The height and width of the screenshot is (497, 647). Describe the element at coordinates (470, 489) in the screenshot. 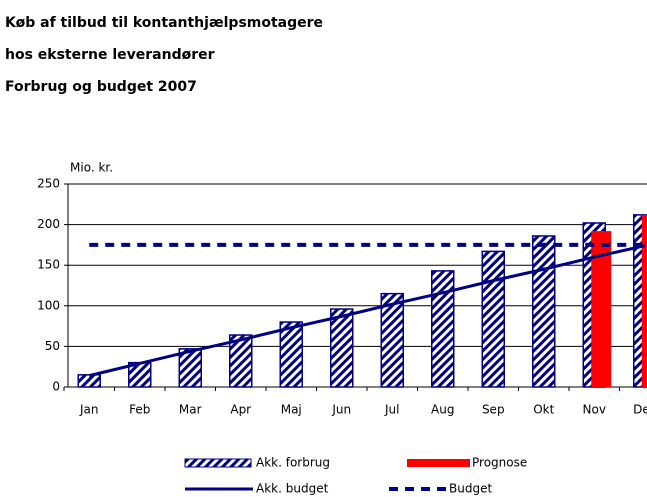

I see `legend-label: Budget` at that location.